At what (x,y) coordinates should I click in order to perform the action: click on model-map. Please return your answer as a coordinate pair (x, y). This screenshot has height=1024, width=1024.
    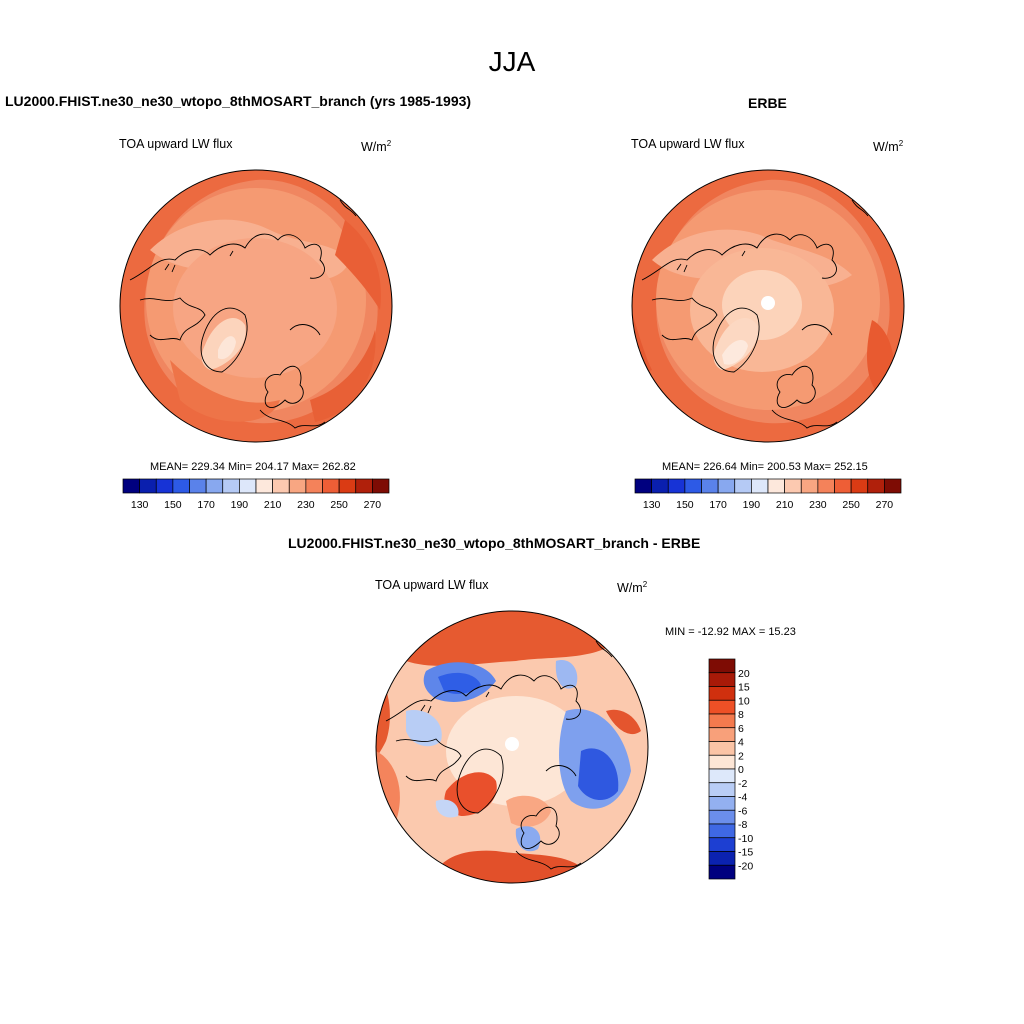
    Looking at the image, I should click on (256, 306).